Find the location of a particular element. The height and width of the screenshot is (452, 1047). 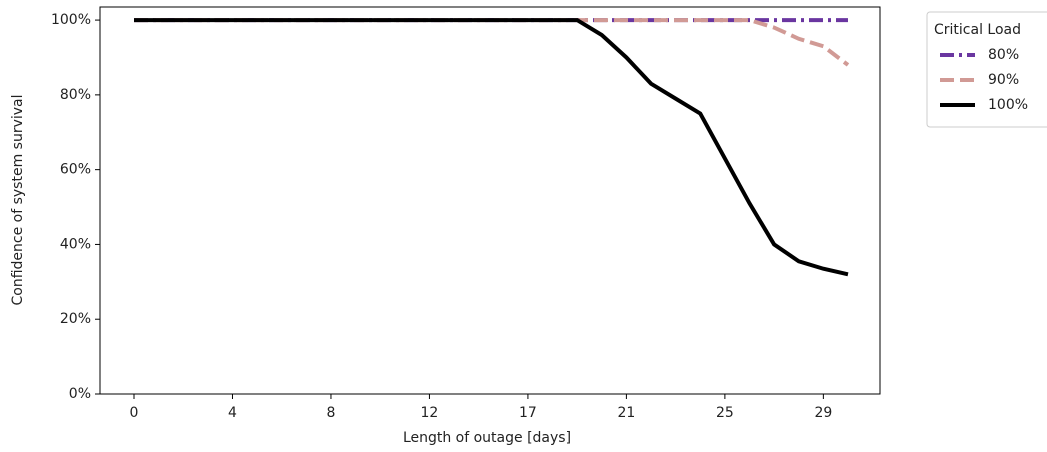

legend-label: 90% is located at coordinates (1003, 80).